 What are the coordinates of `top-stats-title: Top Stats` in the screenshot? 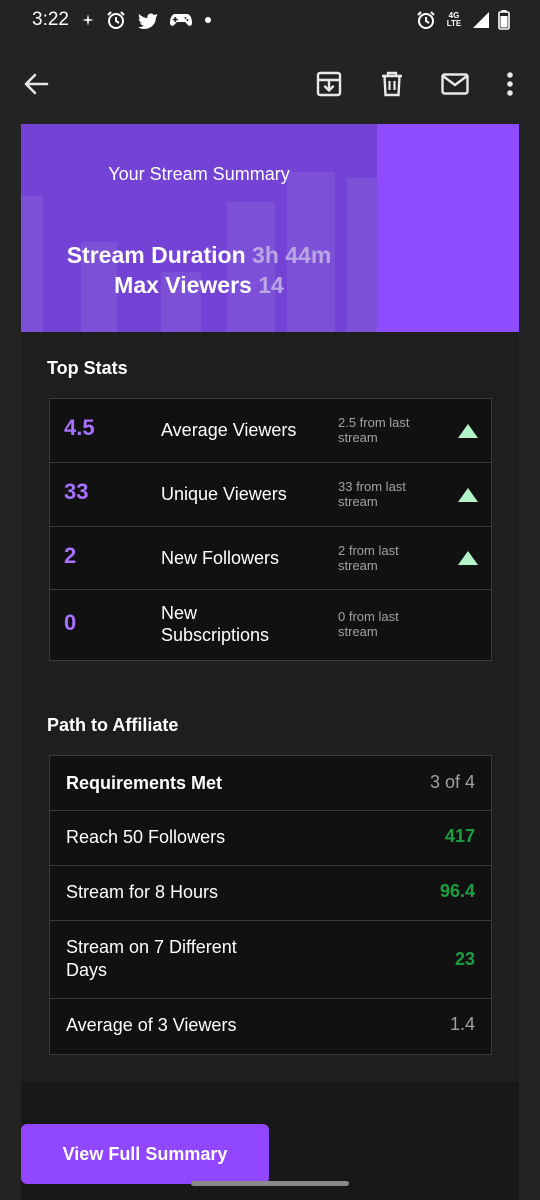 It's located at (87, 368).